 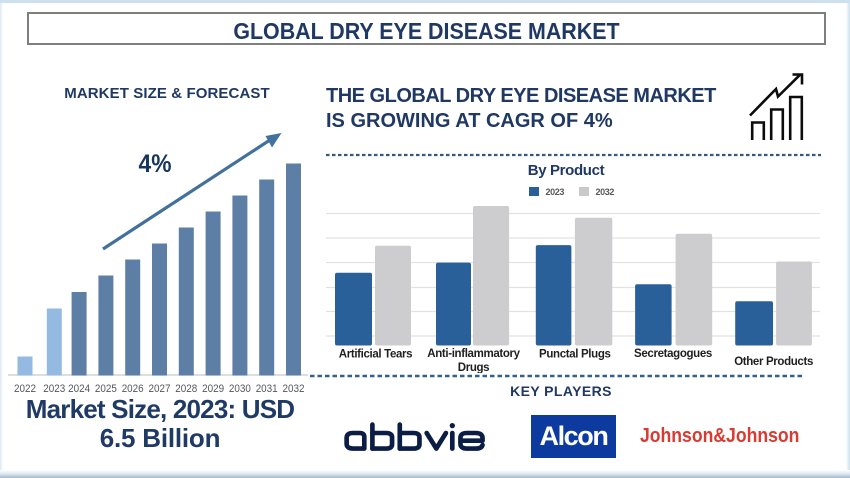 I want to click on svg-text: Punctal Plugs, so click(x=575, y=355).